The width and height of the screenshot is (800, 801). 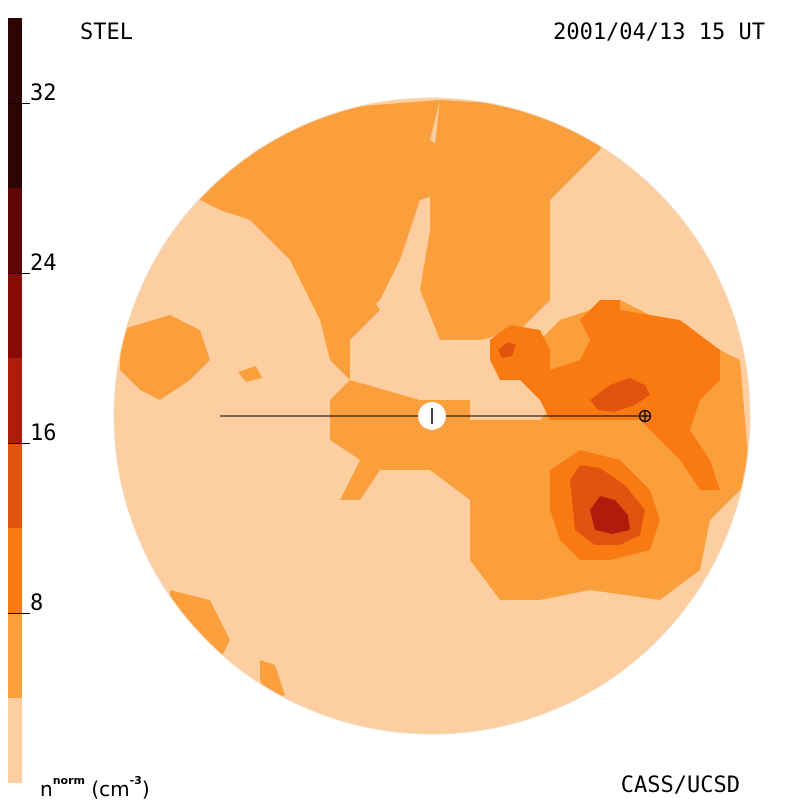 I want to click on earth-icon, so click(x=645, y=416).